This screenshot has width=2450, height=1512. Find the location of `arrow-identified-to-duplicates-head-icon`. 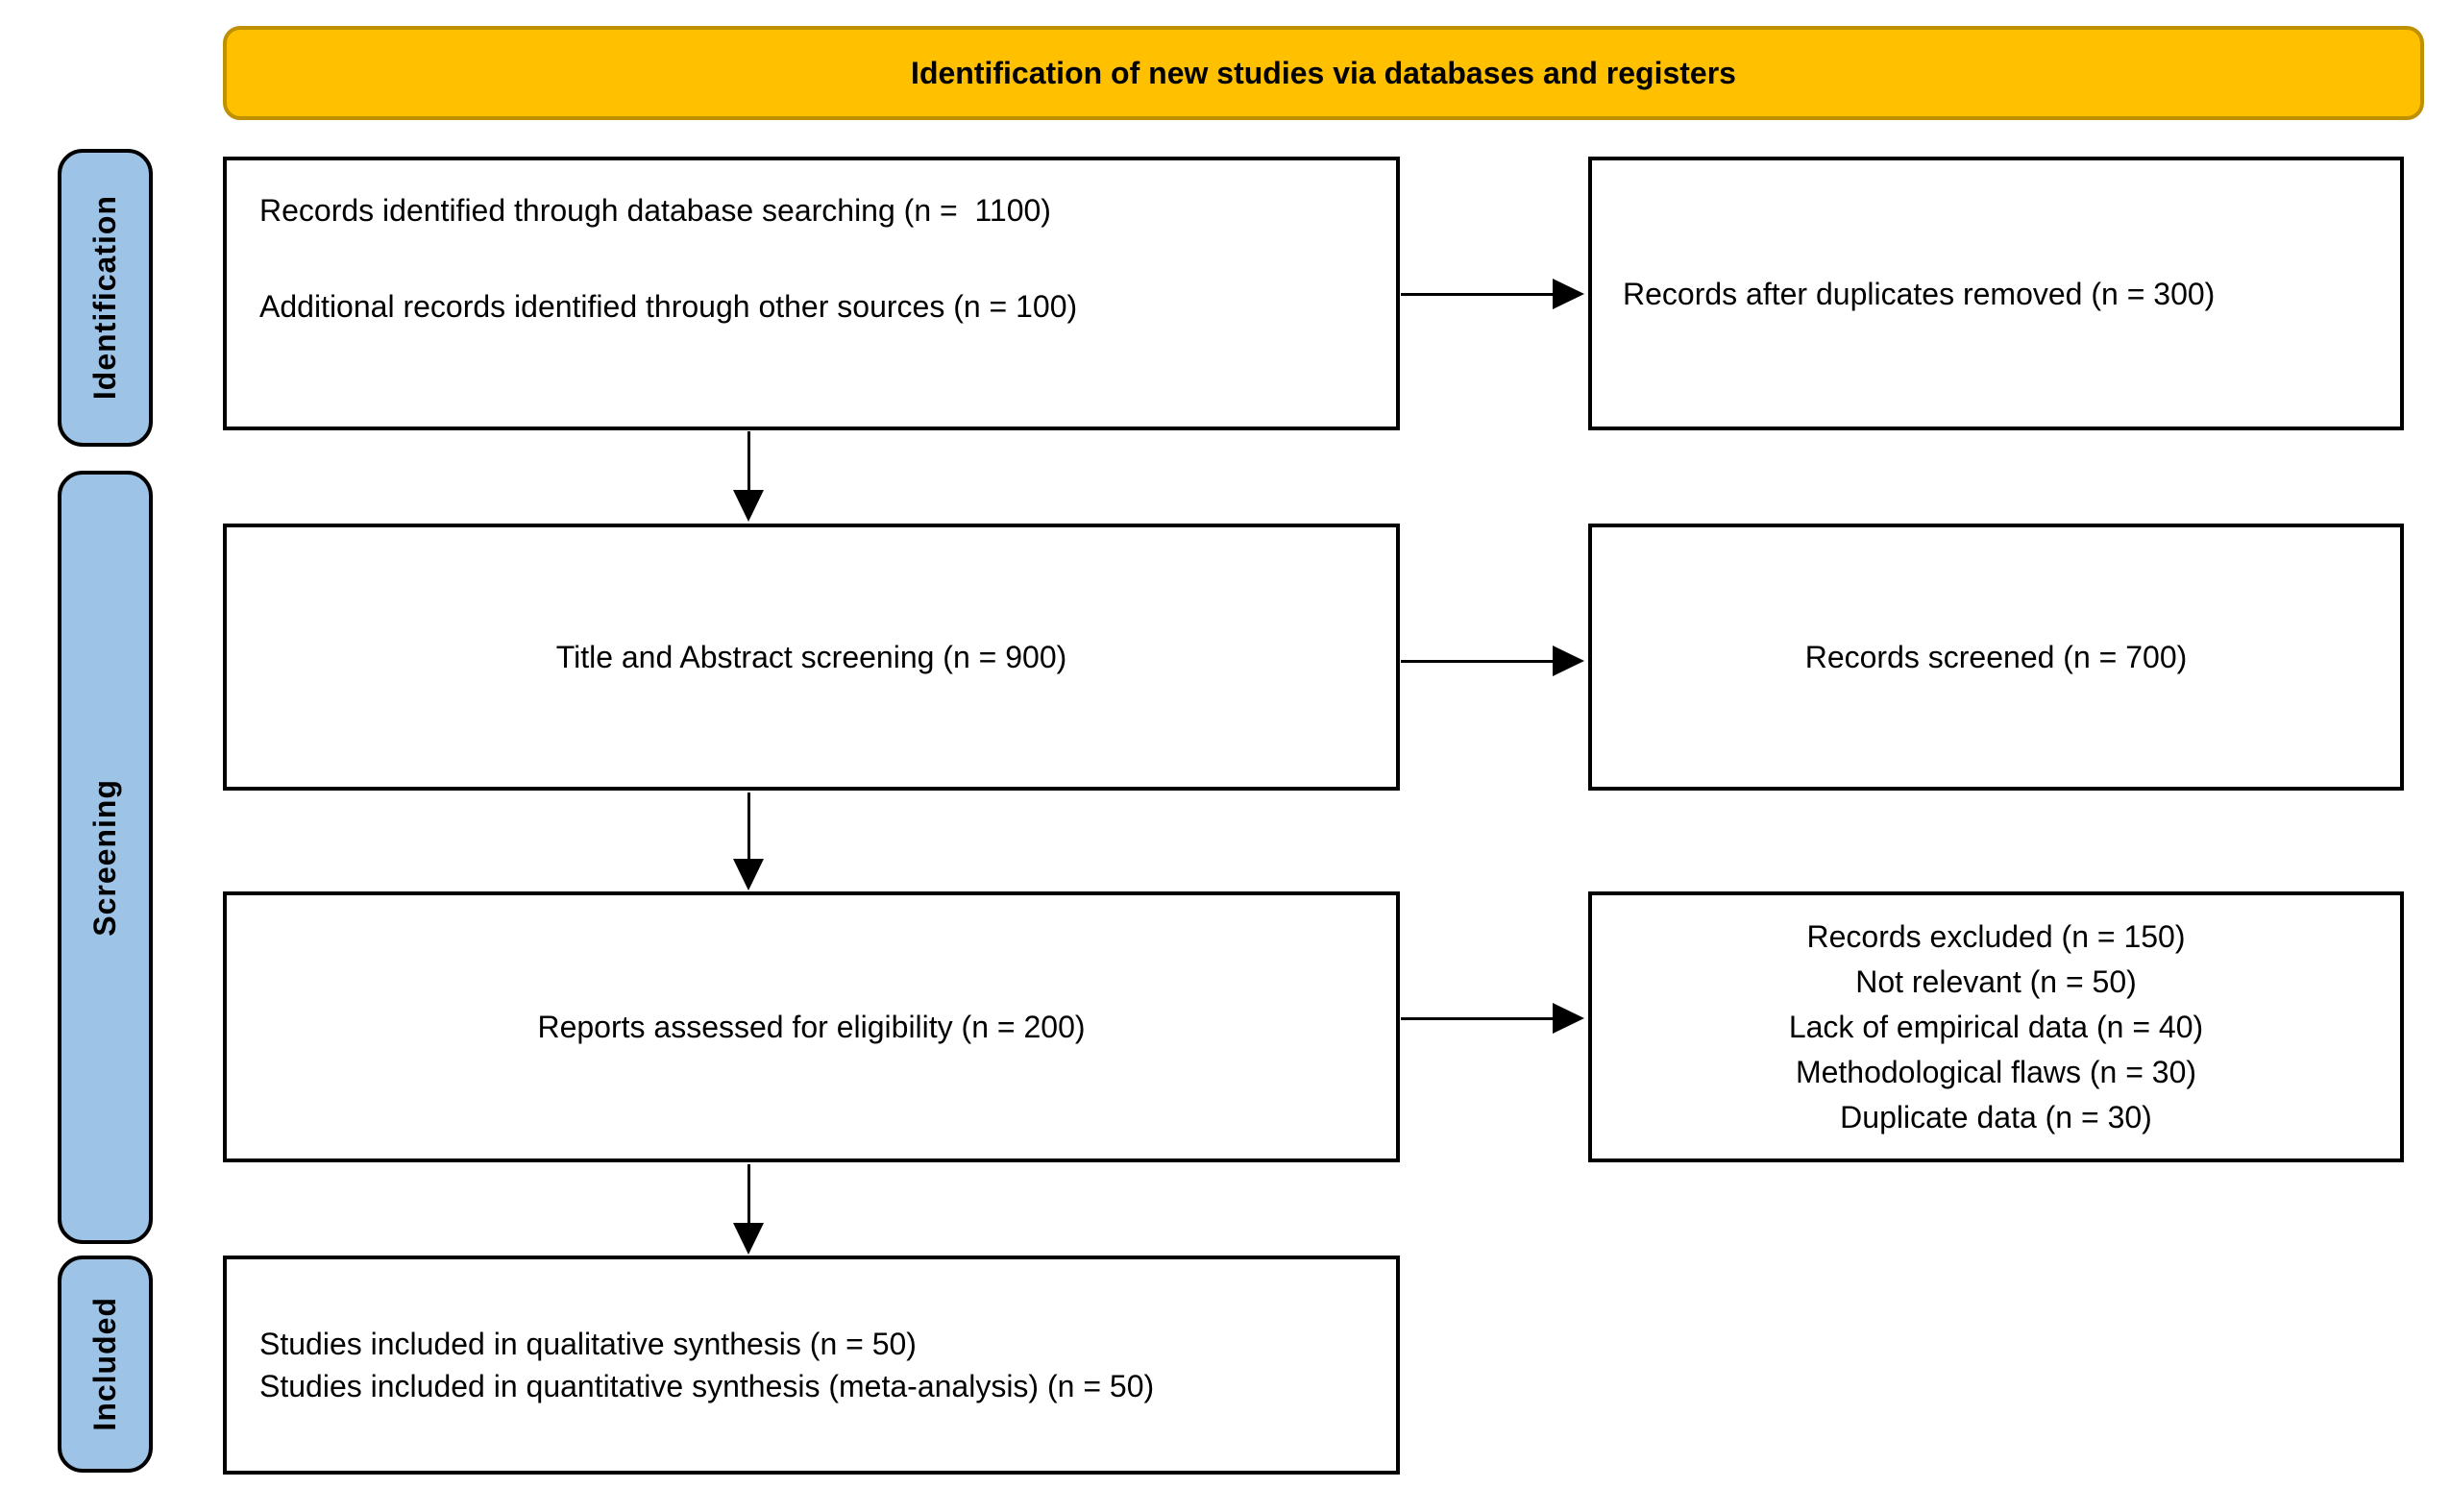

arrow-identified-to-duplicates-head-icon is located at coordinates (1568, 294).